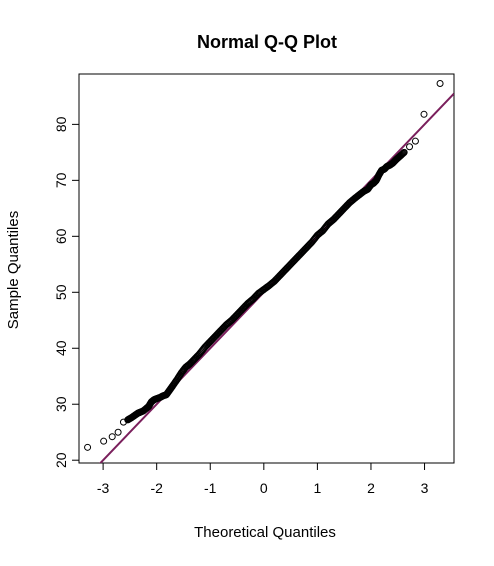 The width and height of the screenshot is (494, 566). Describe the element at coordinates (317, 488) in the screenshot. I see `x-tick-label: 1` at that location.